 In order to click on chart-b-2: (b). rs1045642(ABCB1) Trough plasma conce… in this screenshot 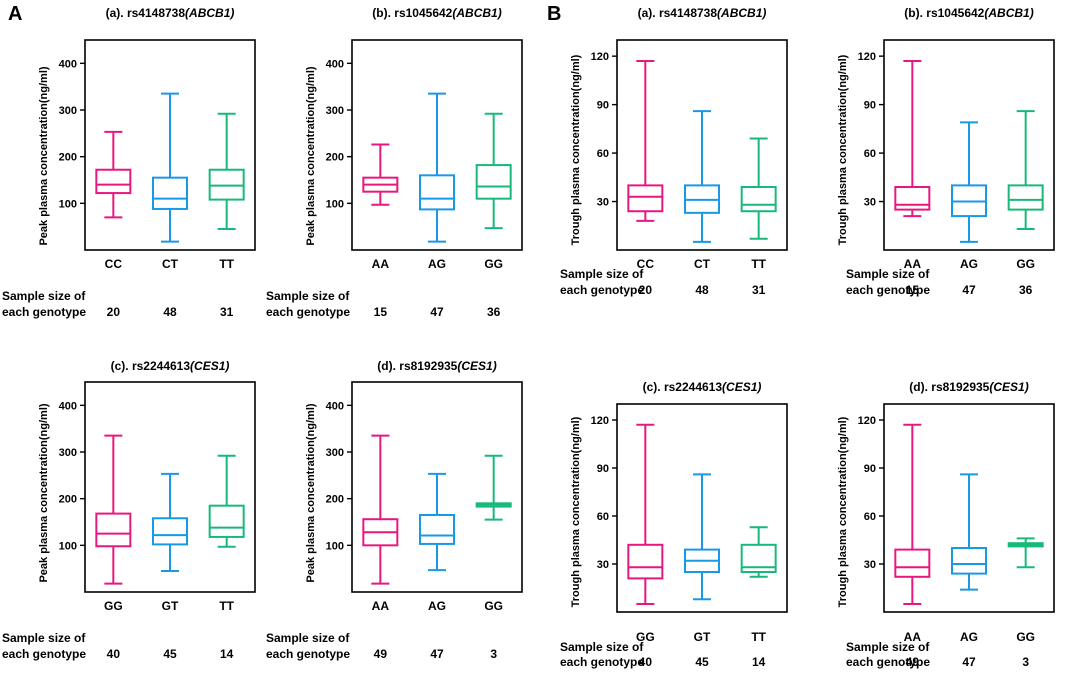, I will do `click(946, 151)`.